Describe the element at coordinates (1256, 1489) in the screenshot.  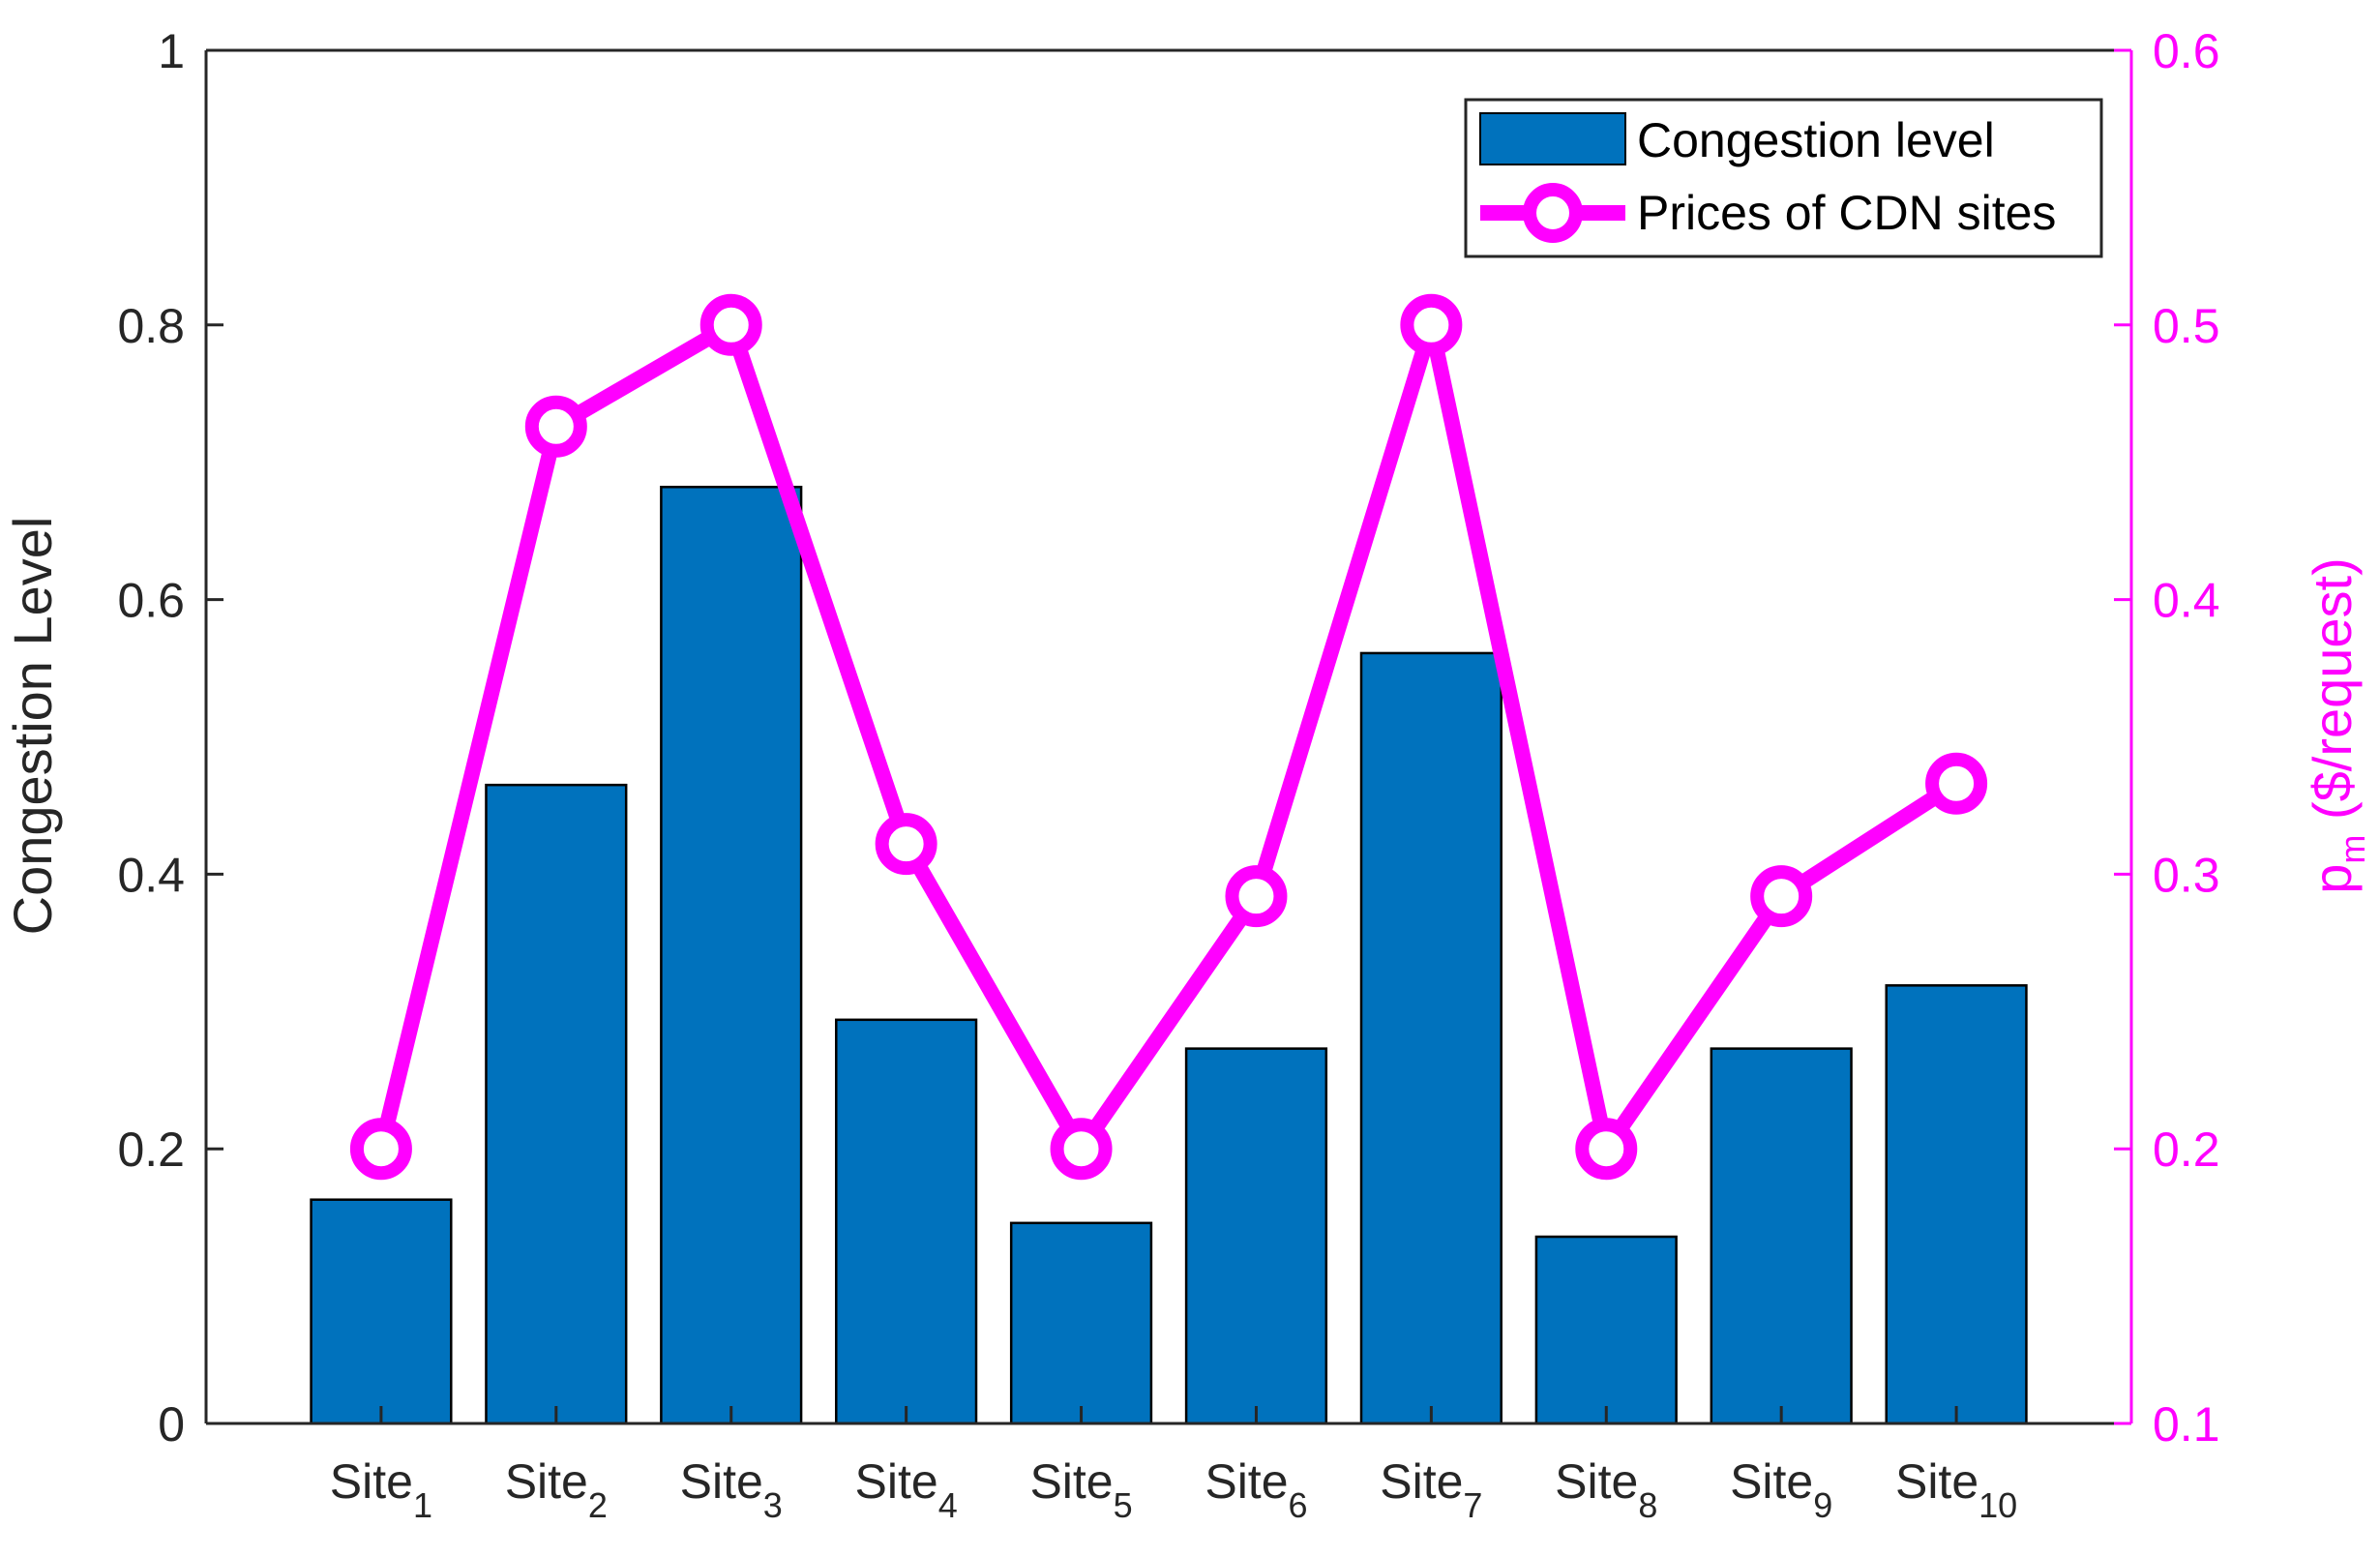
I see `x-tick-label-site-6: Site6` at that location.